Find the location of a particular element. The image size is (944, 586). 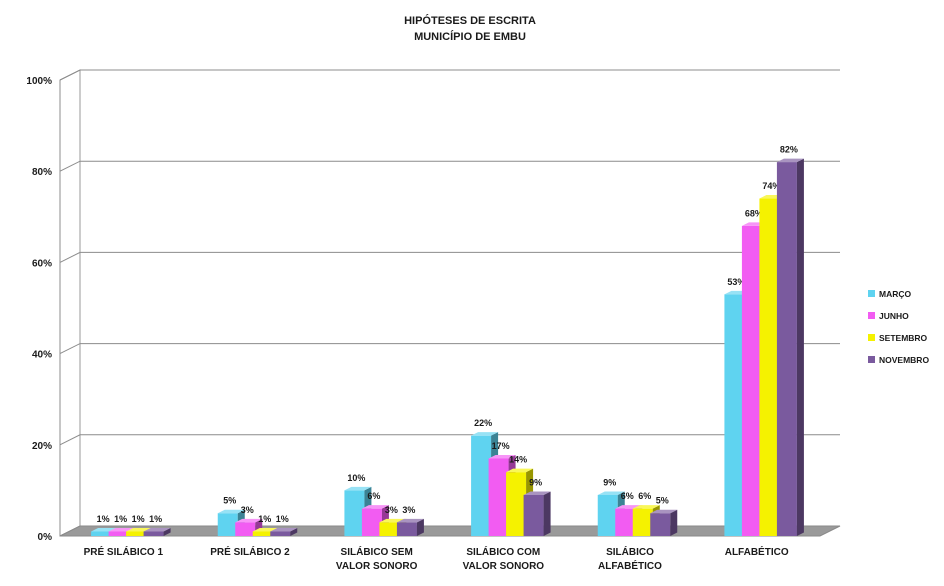

data-label: 68% is located at coordinates (754, 213).